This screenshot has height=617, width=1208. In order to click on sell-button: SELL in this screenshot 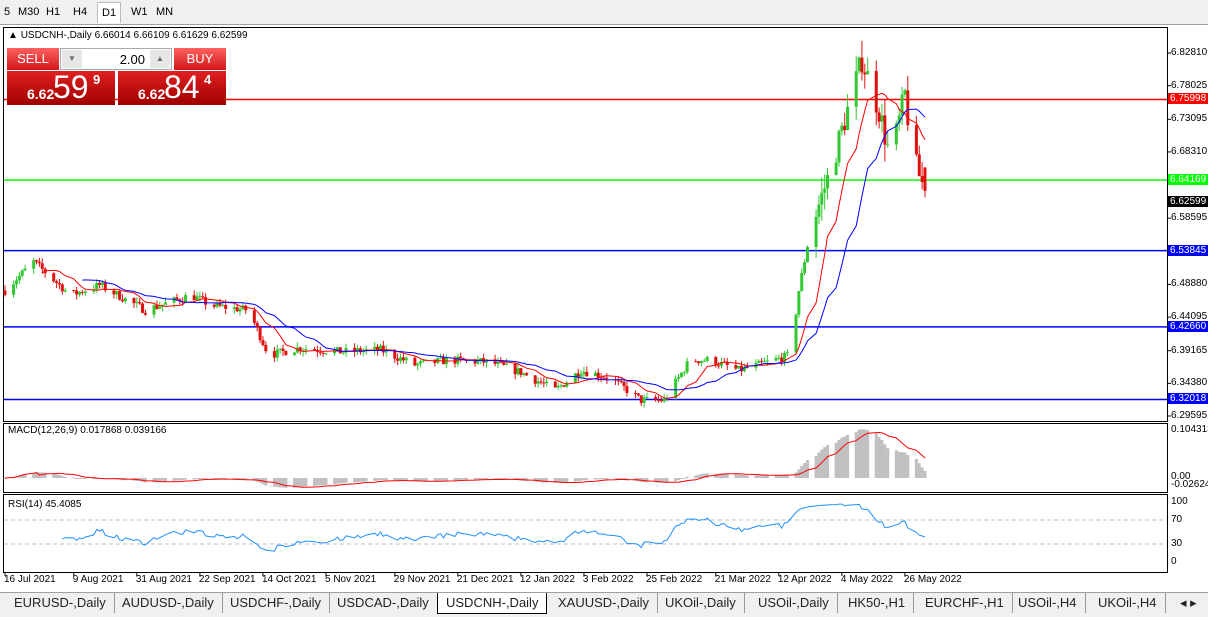, I will do `click(33, 59)`.